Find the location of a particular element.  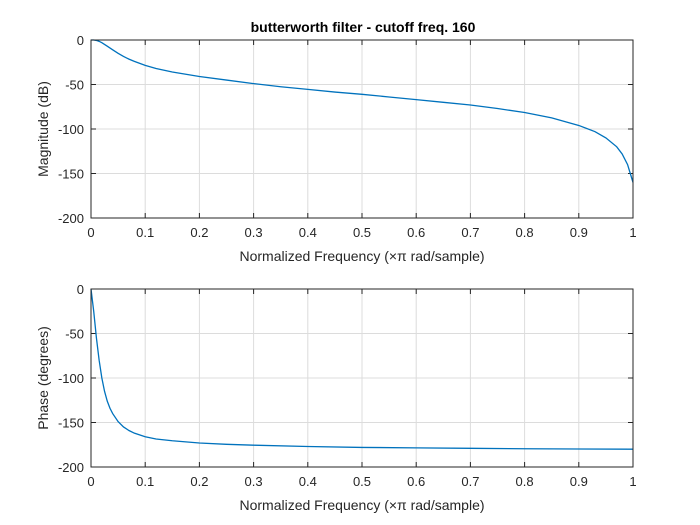

phase-x-tick-label: 0.2 is located at coordinates (199, 481).